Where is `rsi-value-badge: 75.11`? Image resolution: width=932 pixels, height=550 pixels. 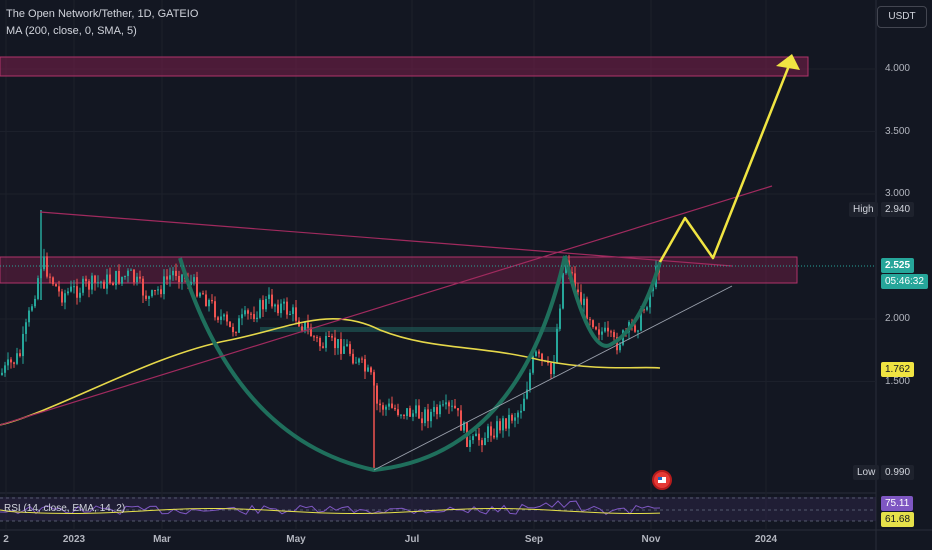 rsi-value-badge: 75.11 is located at coordinates (897, 503).